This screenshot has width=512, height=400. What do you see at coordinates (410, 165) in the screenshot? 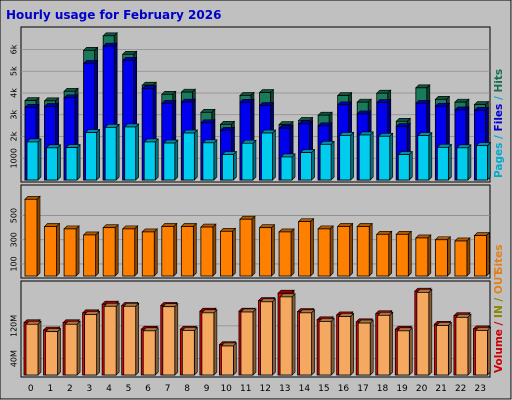
I see `bar-pages-19-side` at bounding box center [410, 165].